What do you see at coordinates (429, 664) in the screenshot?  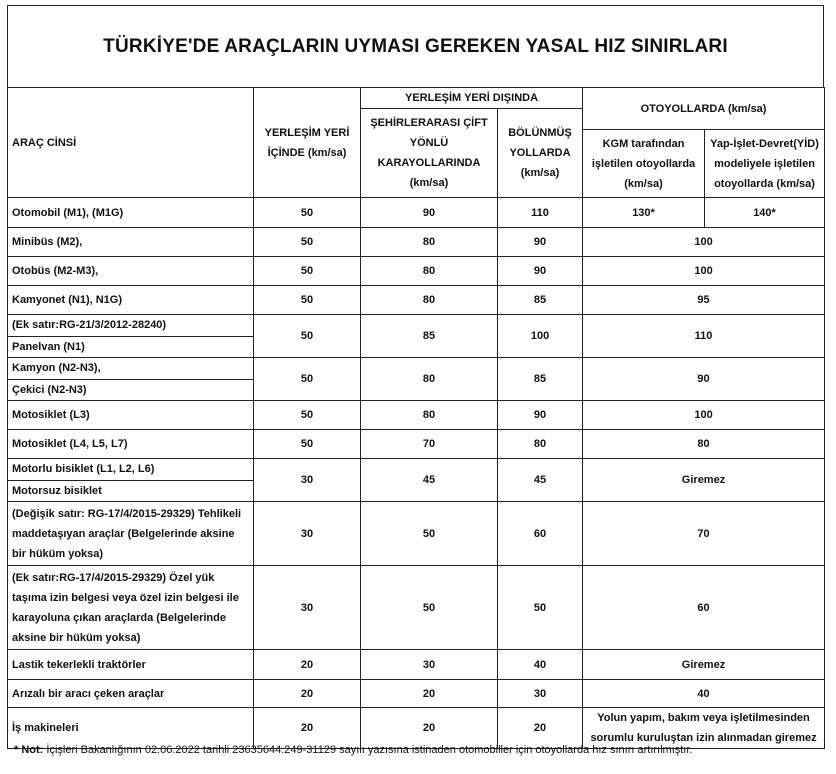 I see `intercity-cell: 30` at bounding box center [429, 664].